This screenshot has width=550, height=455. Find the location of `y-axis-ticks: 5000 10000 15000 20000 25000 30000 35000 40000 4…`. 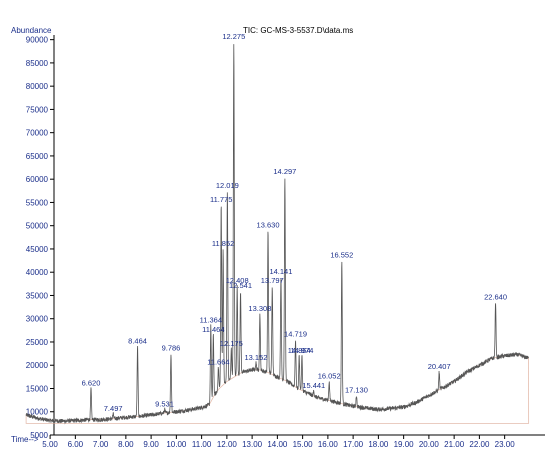

y-axis-ticks: 5000 10000 15000 20000 25000 30000 35000 40000 4… is located at coordinates (40, 238).